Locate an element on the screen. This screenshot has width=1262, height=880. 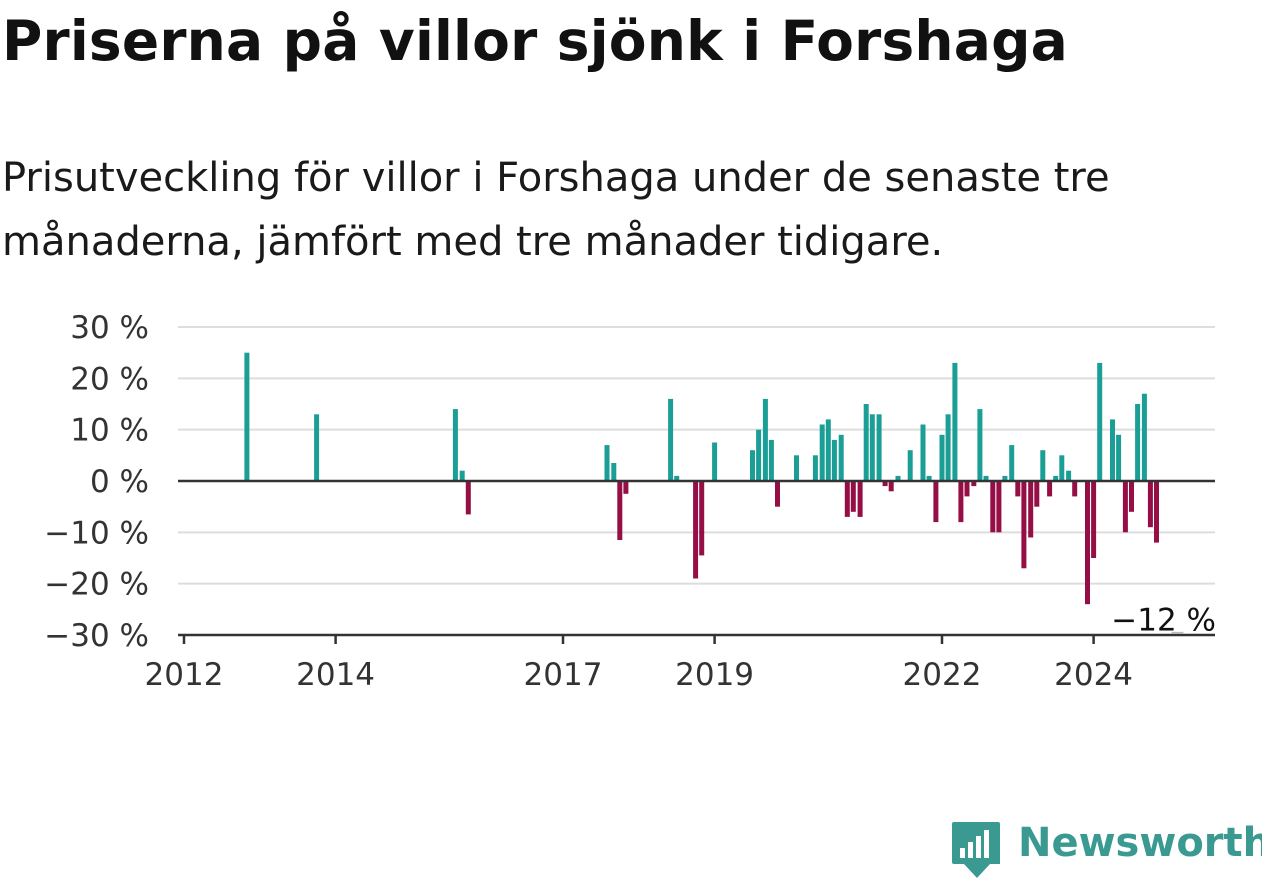
x-tick-labels: 2012 2014 2017 2019 2022 2024 is located at coordinates (639, 675).